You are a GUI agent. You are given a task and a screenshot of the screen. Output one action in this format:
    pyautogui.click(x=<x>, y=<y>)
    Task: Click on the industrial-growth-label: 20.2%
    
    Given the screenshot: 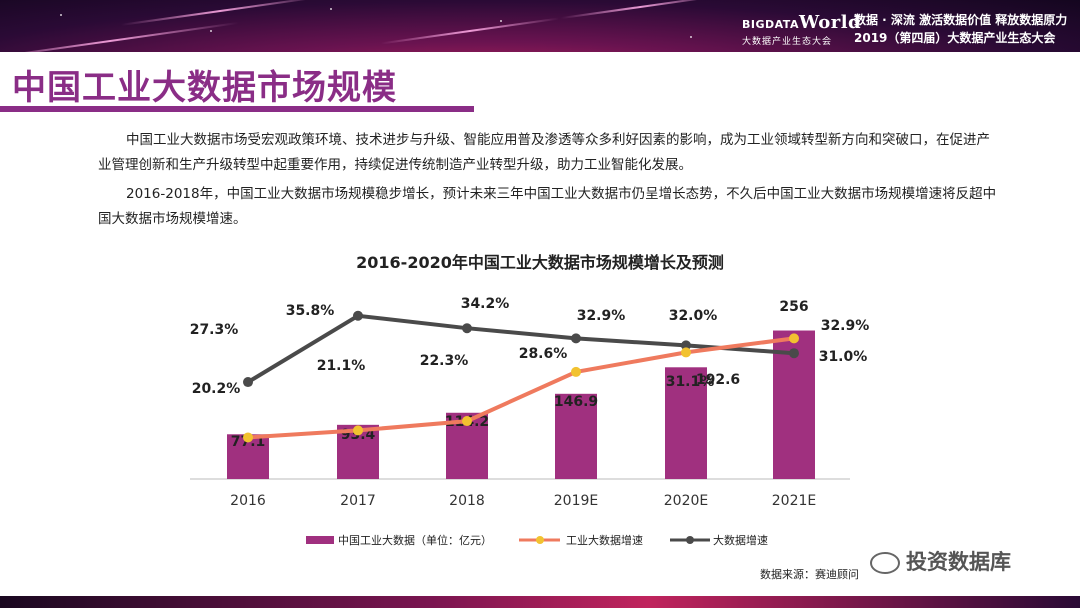 What is the action you would take?
    pyautogui.click(x=216, y=389)
    